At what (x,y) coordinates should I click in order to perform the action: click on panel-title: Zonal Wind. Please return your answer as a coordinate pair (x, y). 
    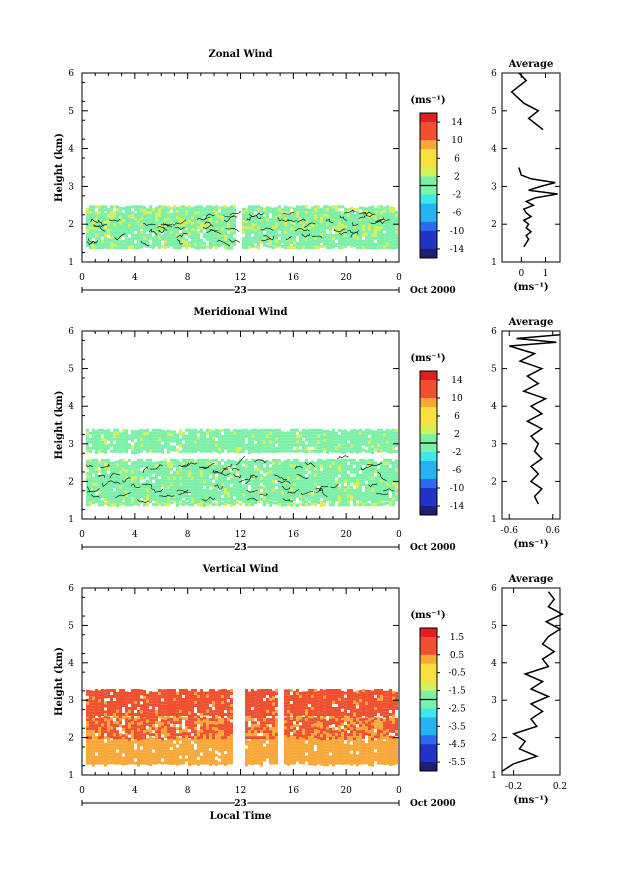
    Looking at the image, I should click on (240, 54).